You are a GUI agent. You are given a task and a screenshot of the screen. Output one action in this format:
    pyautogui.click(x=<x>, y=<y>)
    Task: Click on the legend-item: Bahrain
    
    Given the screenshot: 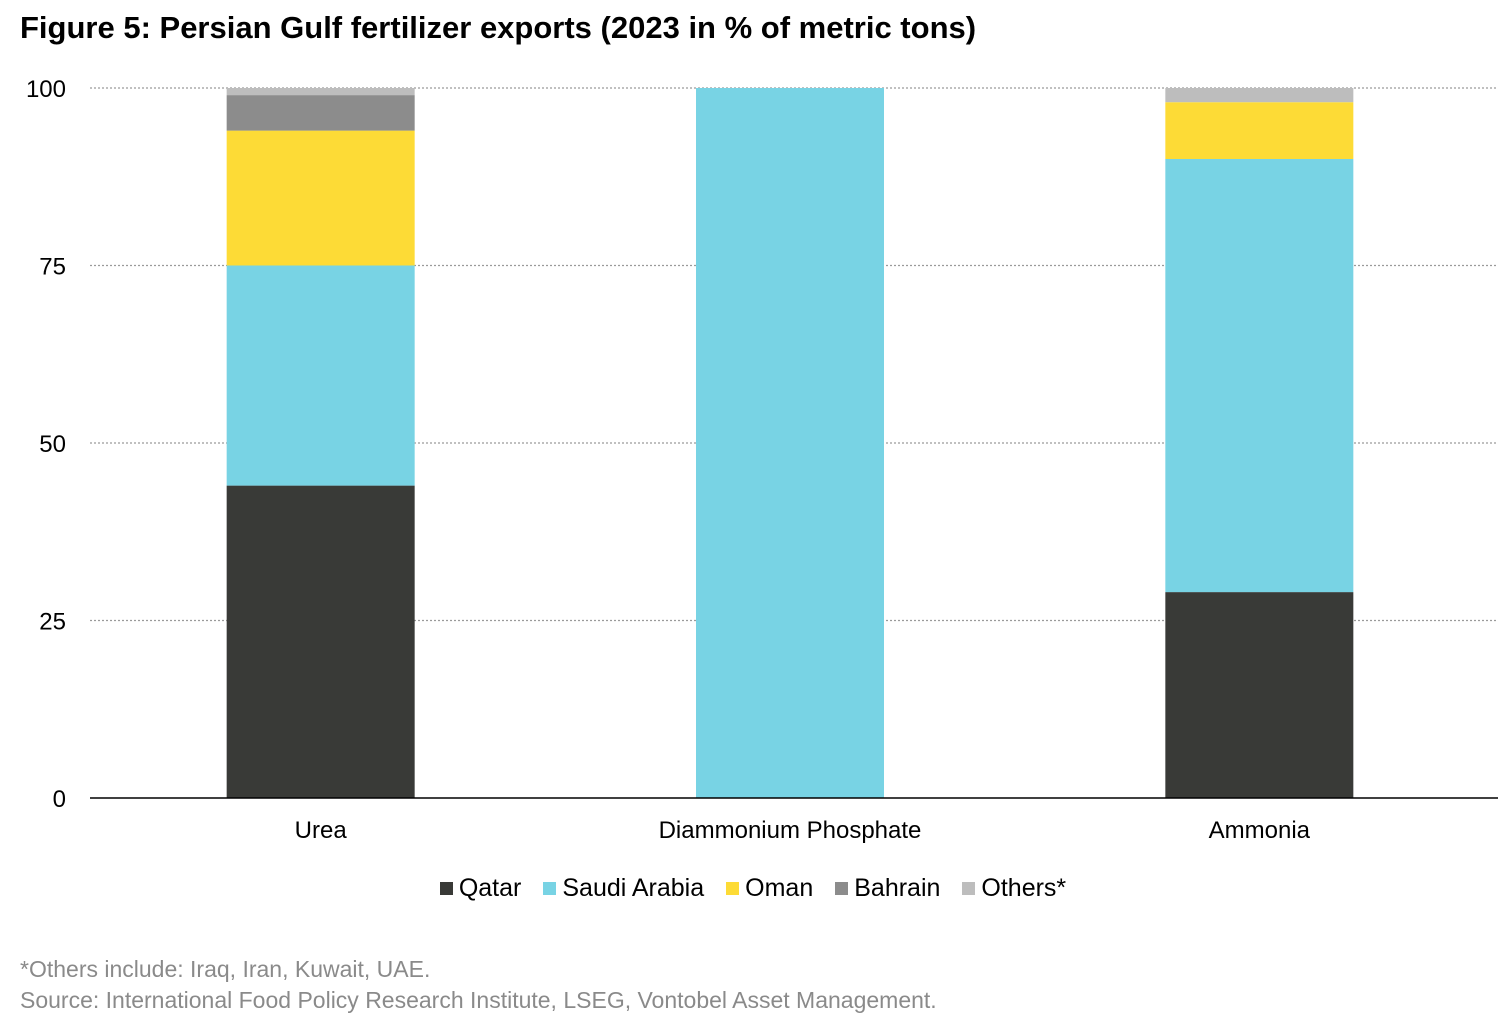 What is the action you would take?
    pyautogui.click(x=887, y=888)
    